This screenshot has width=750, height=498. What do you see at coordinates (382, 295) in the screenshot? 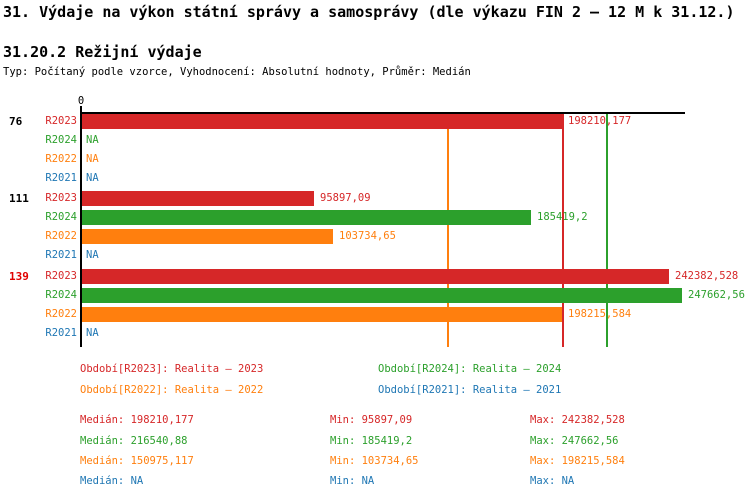
I see `bar-139-r2024` at bounding box center [382, 295].